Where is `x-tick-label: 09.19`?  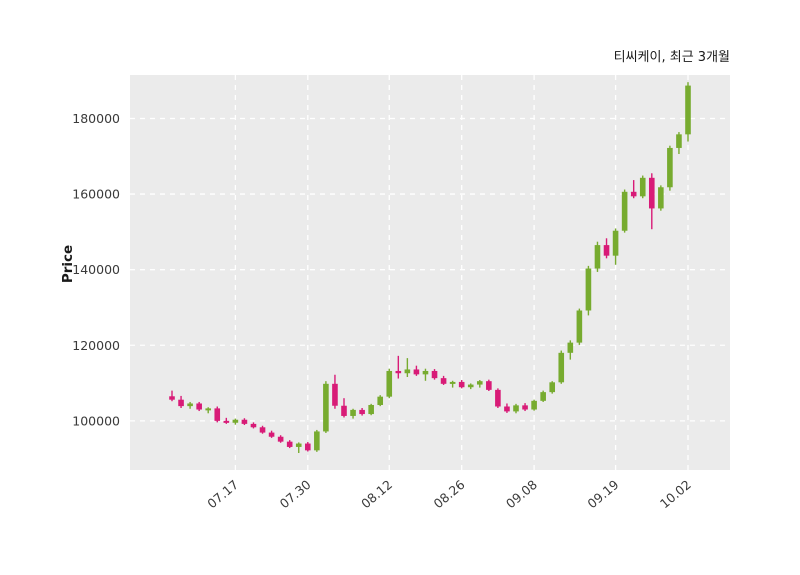
x-tick-label: 09.19 is located at coordinates (602, 494).